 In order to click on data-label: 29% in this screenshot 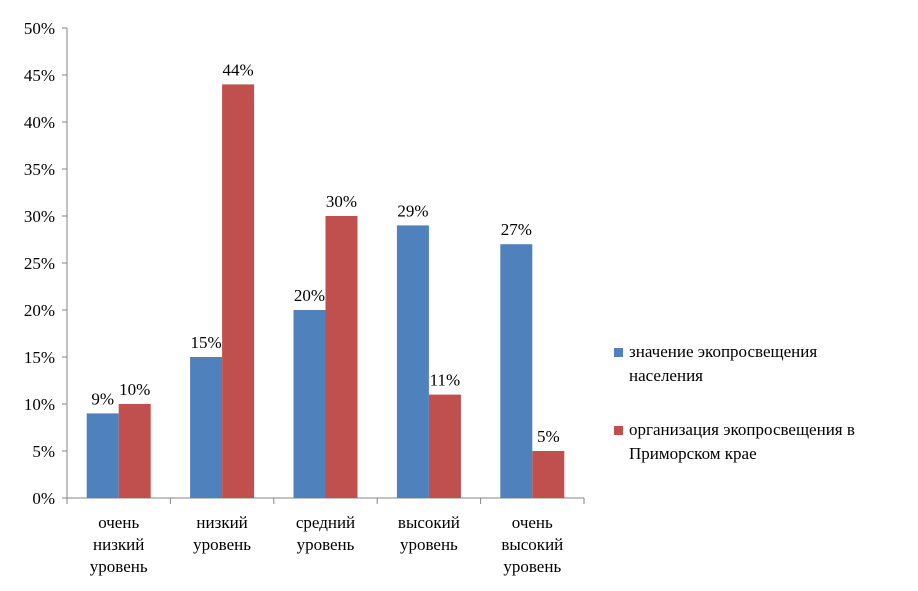, I will do `click(412, 210)`.